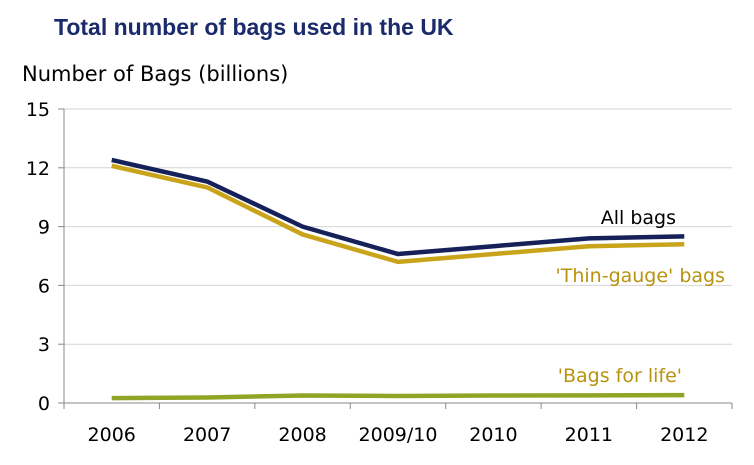 The image size is (754, 465). Describe the element at coordinates (684, 435) in the screenshot. I see `x-tick-label: 2012` at that location.